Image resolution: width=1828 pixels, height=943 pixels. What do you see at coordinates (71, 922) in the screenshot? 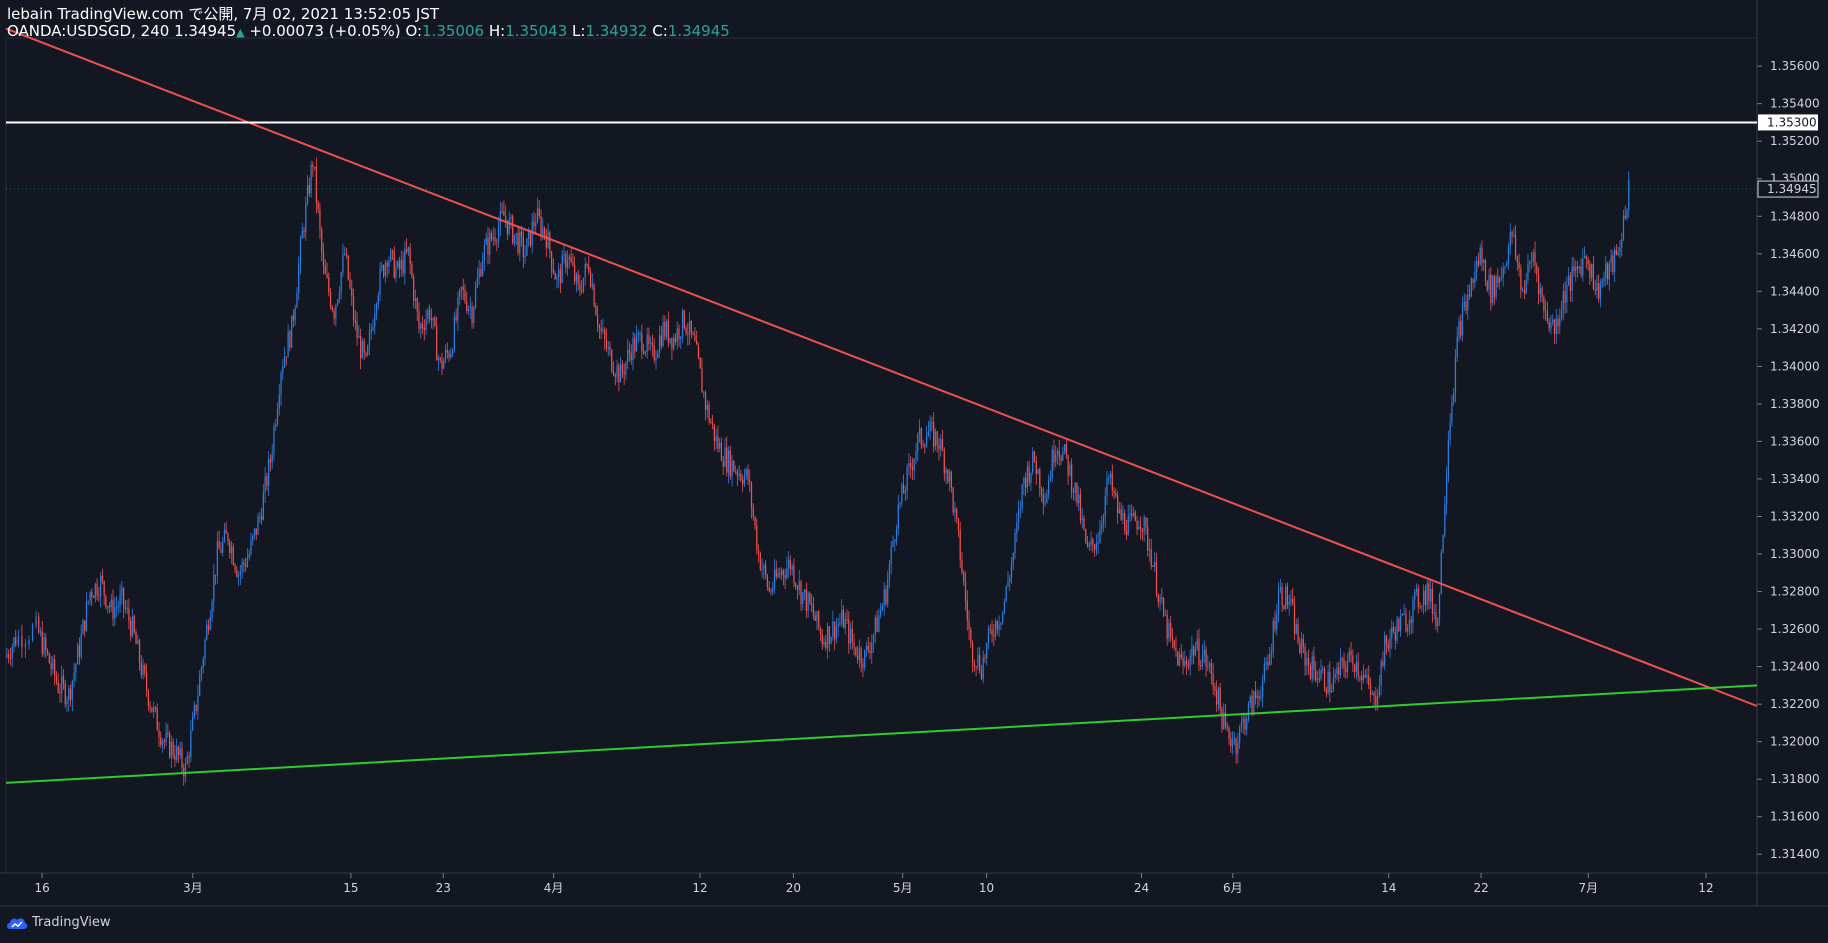
I see `brand-name: TradingView` at bounding box center [71, 922].